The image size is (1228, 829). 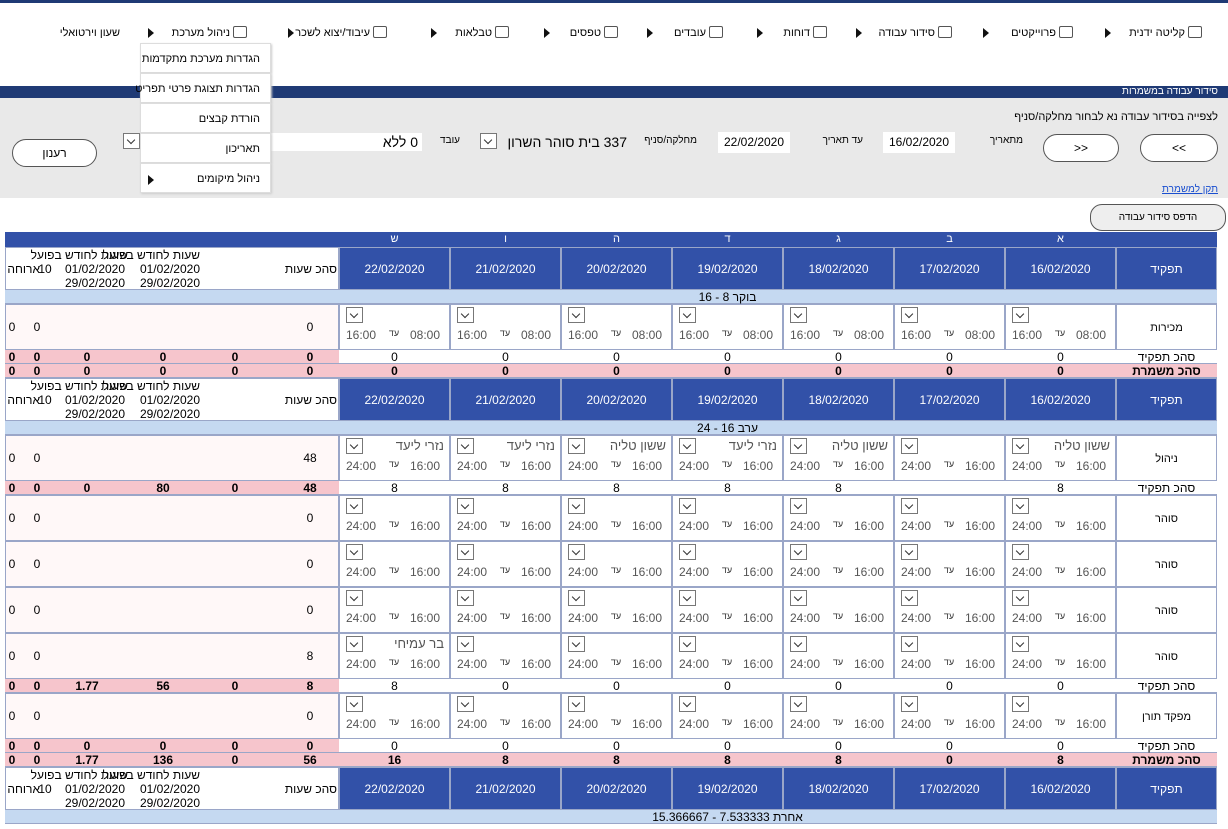 What do you see at coordinates (346, 142) in the screenshot?
I see `employee-input: 0 ללא` at bounding box center [346, 142].